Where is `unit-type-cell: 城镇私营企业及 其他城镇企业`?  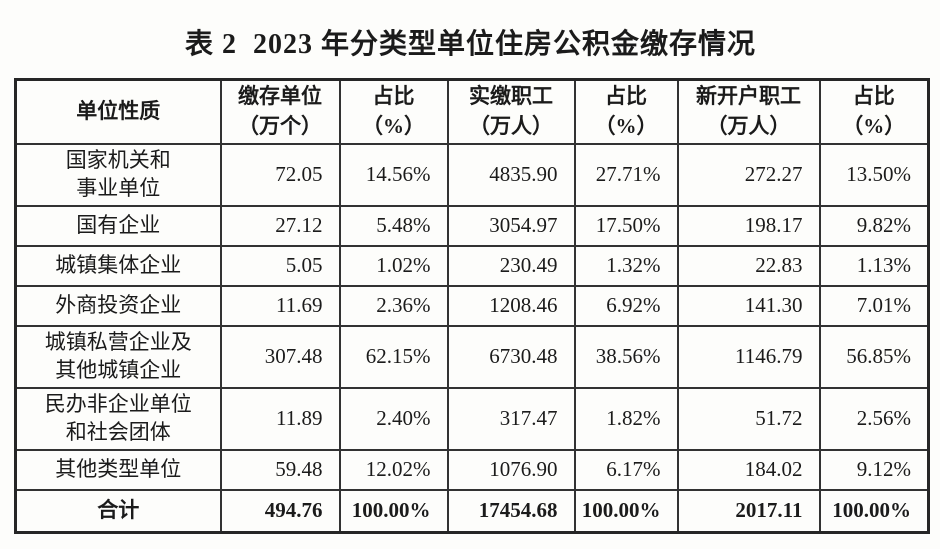 unit-type-cell: 城镇私营企业及 其他城镇企业 is located at coordinates (118, 356).